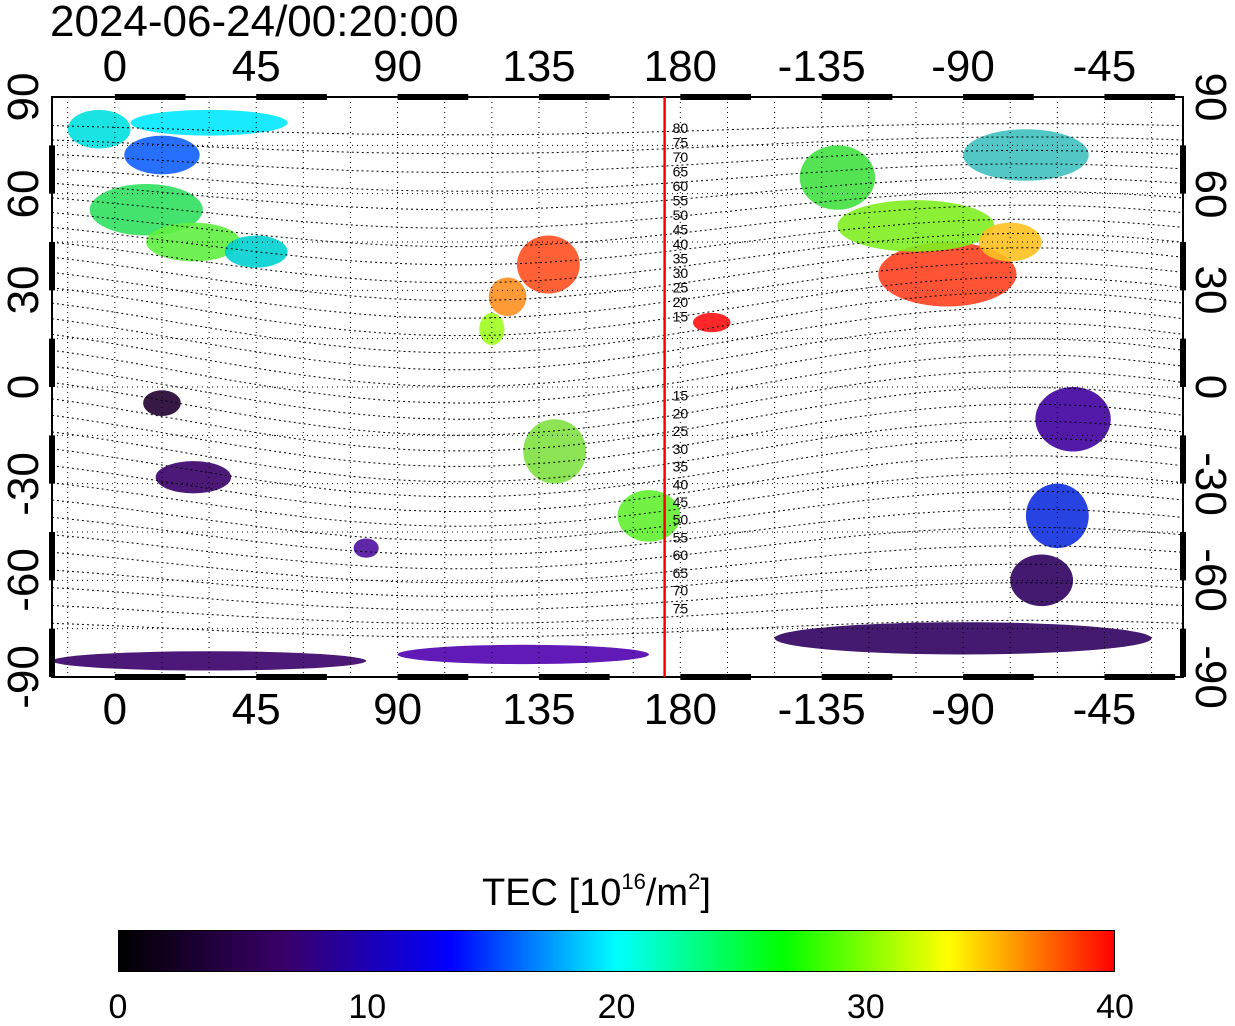 The image size is (1235, 1026). Describe the element at coordinates (680, 709) in the screenshot. I see `bottom-lon-tick: 180` at that location.